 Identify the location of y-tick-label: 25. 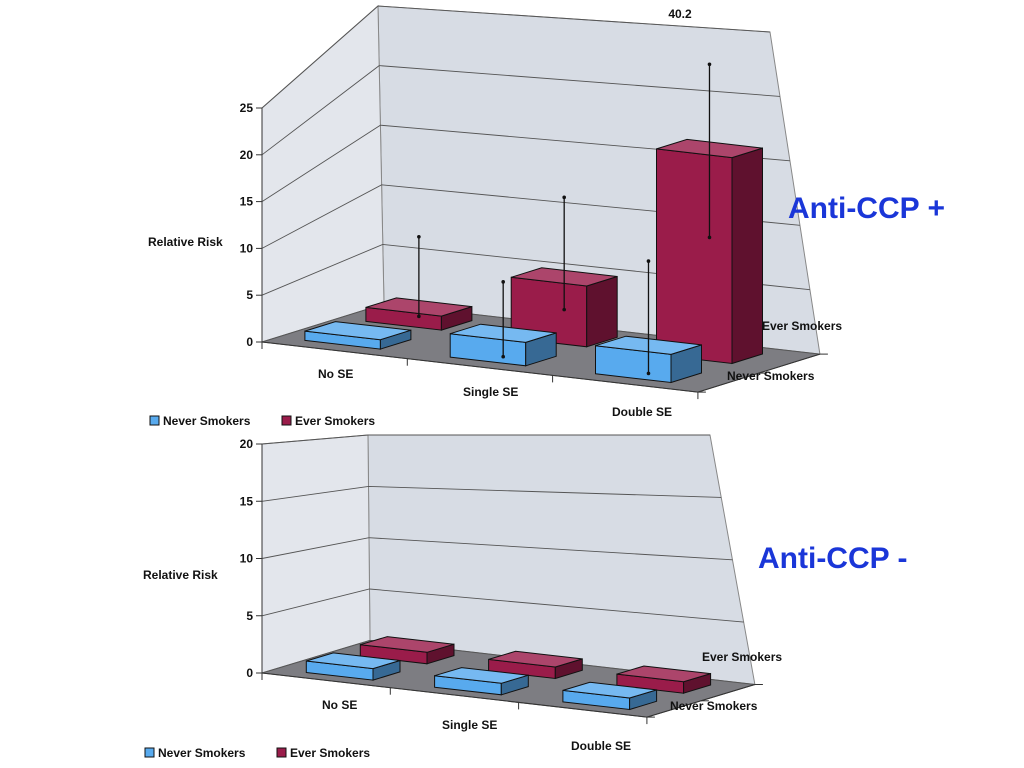
(247, 108).